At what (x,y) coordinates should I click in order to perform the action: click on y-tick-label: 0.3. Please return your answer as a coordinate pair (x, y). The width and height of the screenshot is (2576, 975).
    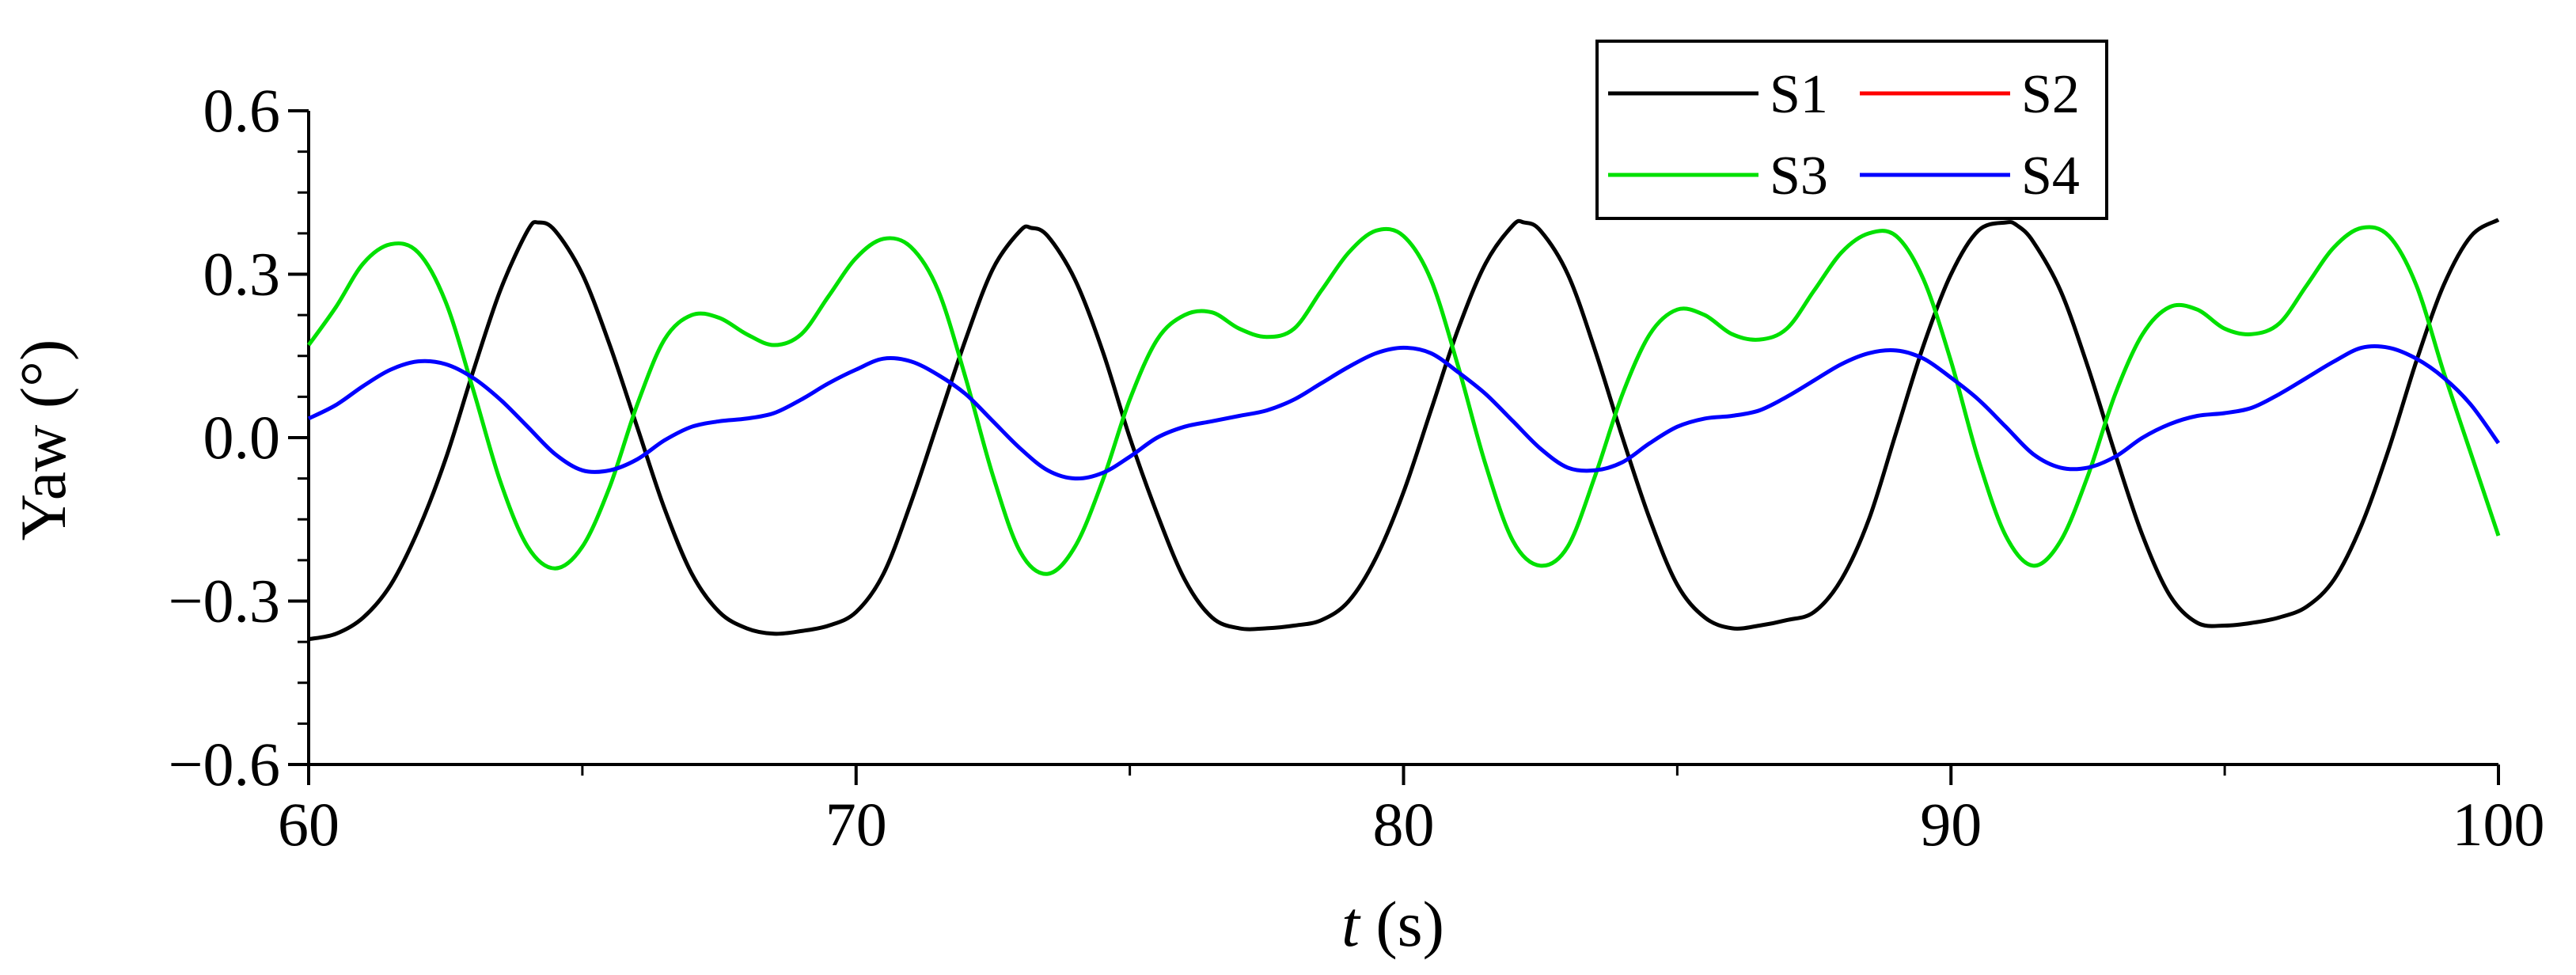
    Looking at the image, I should click on (242, 275).